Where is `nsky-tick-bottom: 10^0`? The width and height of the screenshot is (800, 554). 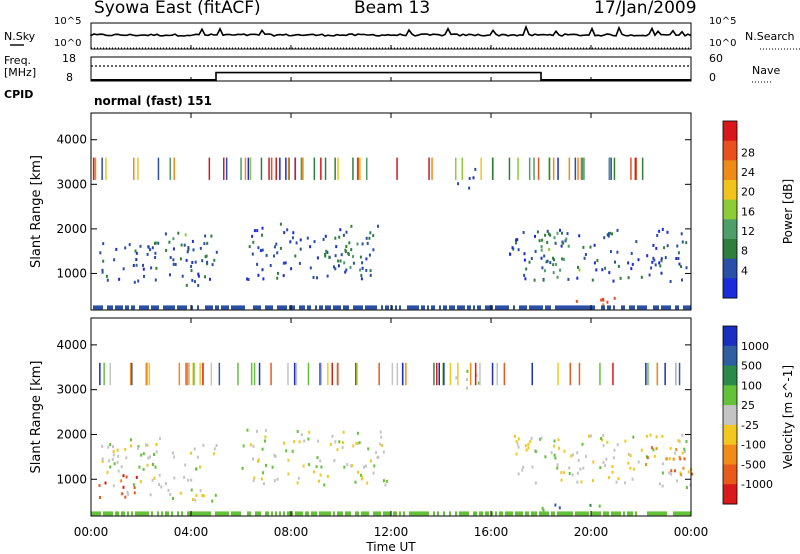 nsky-tick-bottom: 10^0 is located at coordinates (68, 43).